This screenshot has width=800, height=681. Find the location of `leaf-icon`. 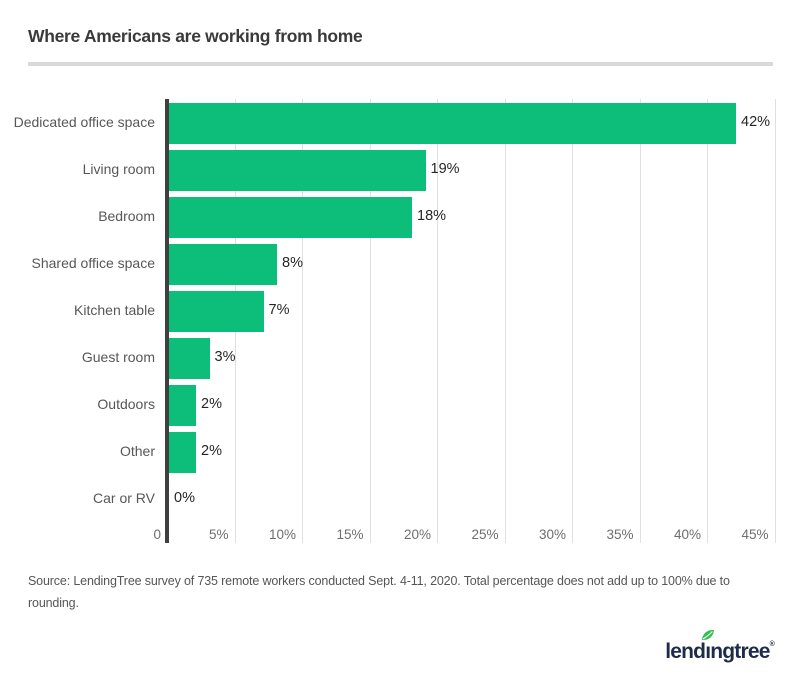

leaf-icon is located at coordinates (708, 635).